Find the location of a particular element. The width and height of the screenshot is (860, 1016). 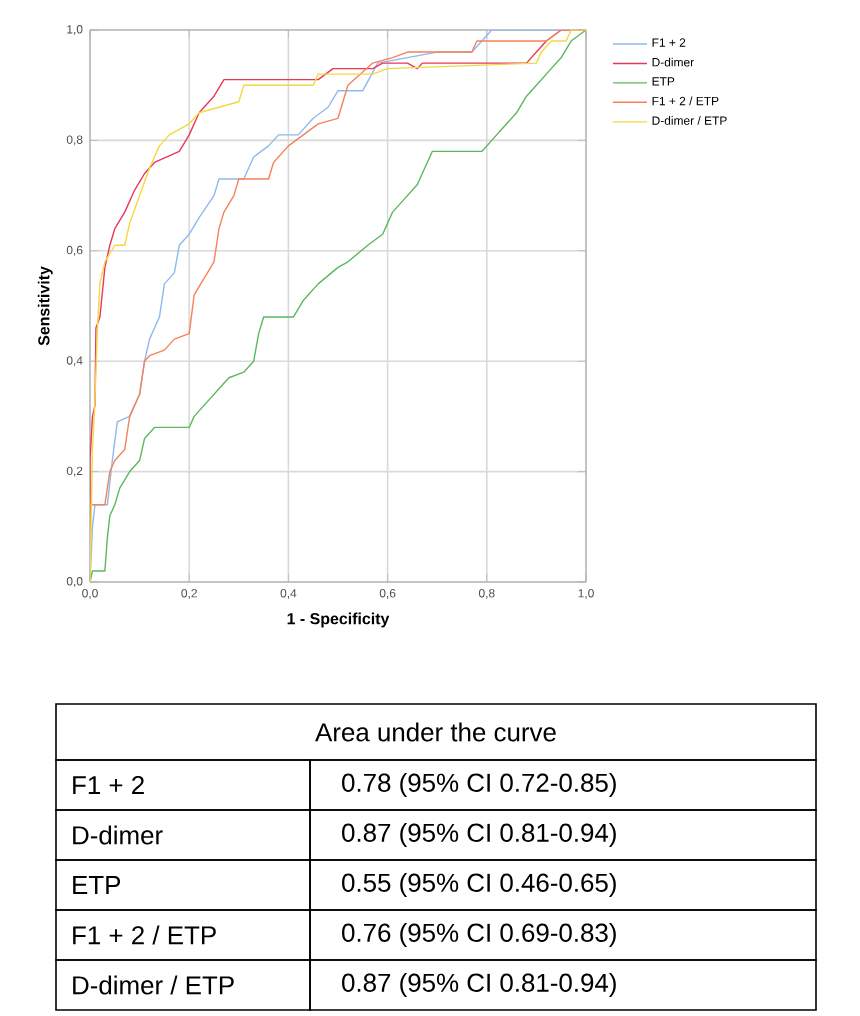

text: 0.78 (95% CI 0.72-0.85) is located at coordinates (479, 785).